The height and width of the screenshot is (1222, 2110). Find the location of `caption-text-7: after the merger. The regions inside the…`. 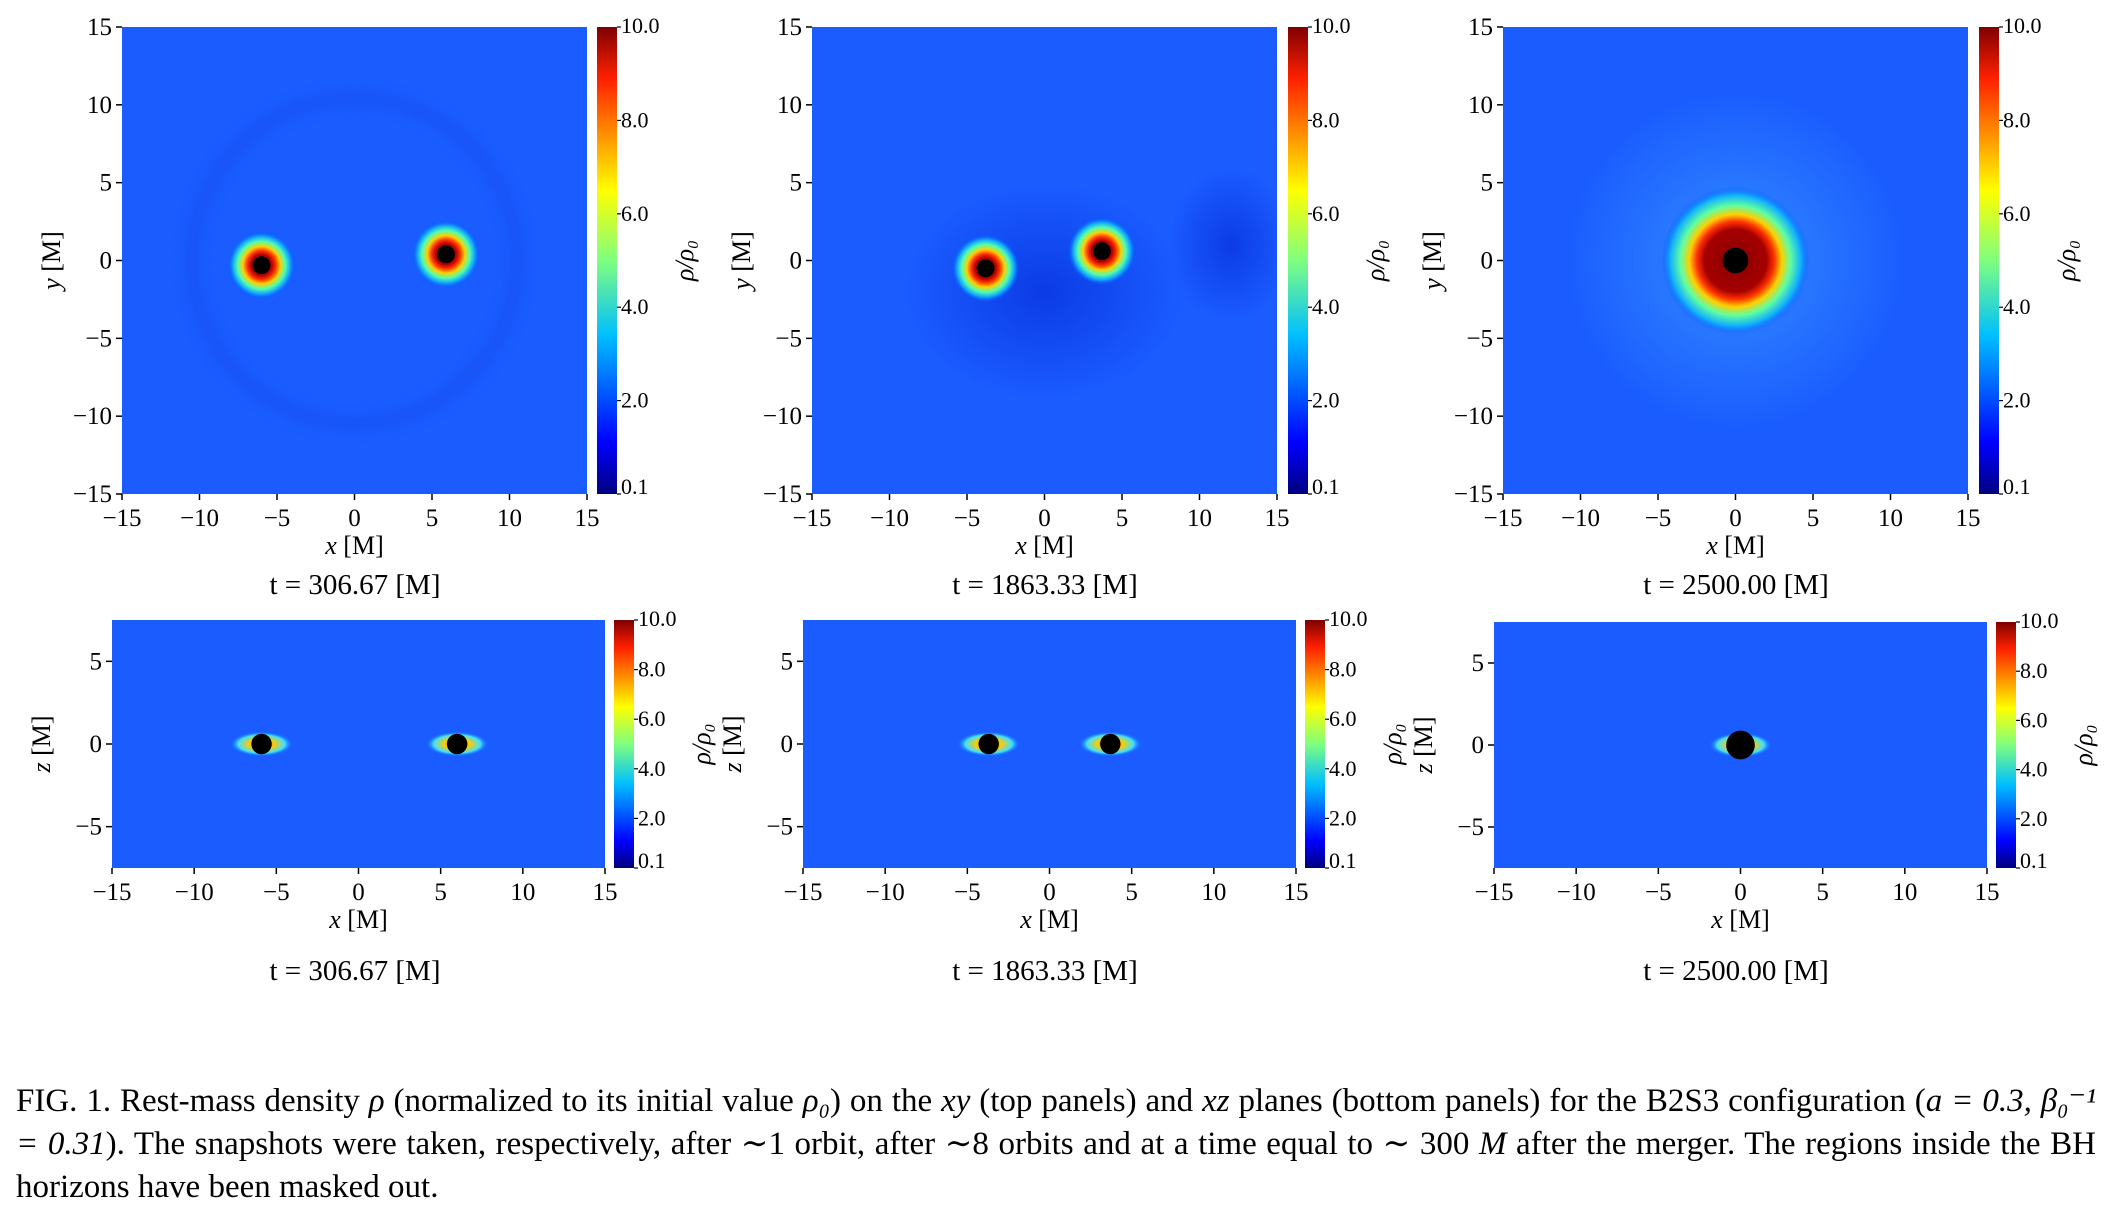

caption-text-7: after the merger. The regions inside the… is located at coordinates (1056, 1165).